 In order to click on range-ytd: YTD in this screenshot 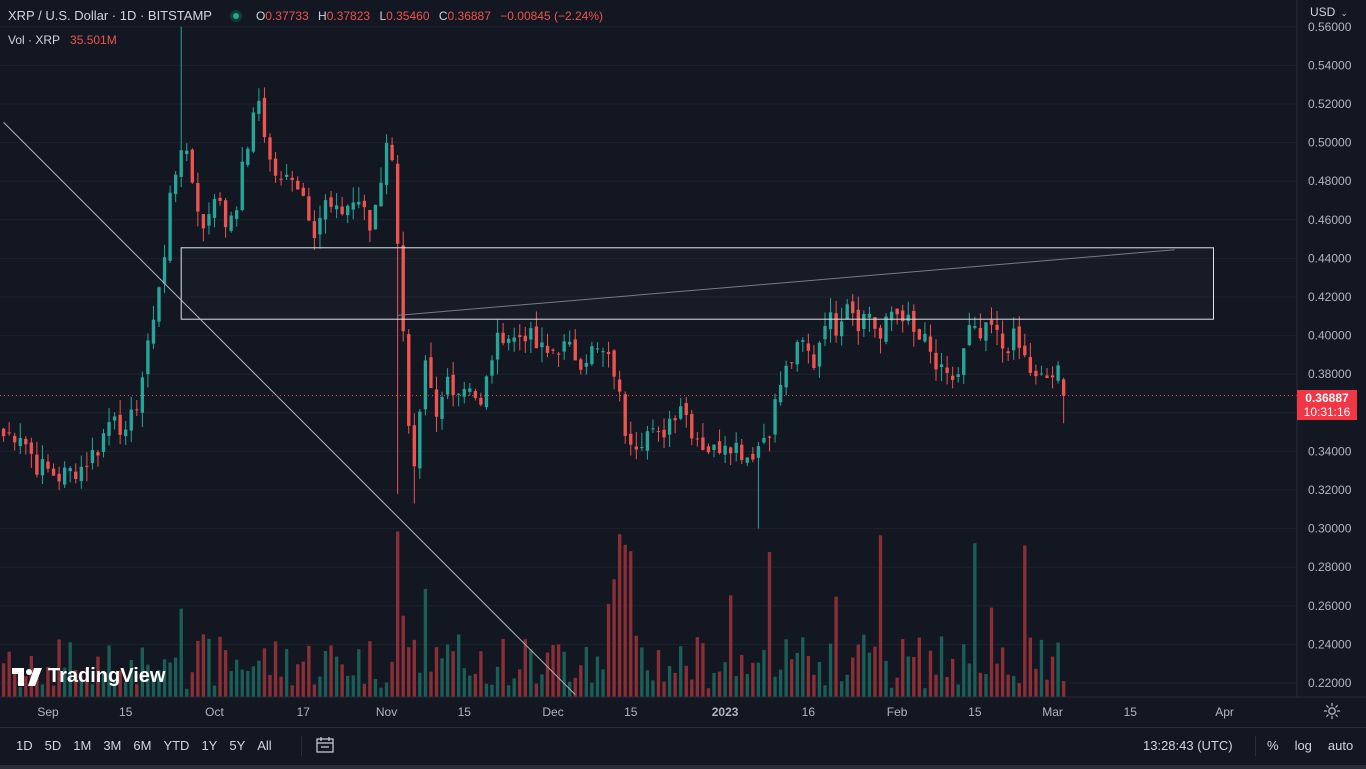, I will do `click(176, 745)`.